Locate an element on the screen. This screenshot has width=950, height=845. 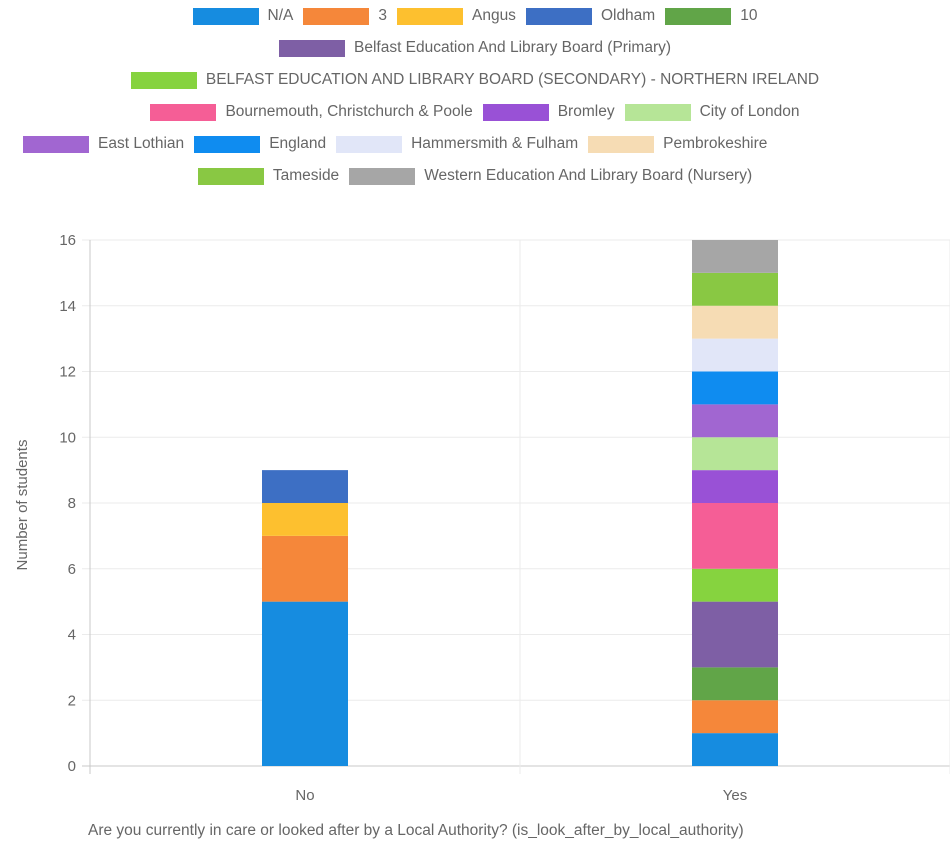
y-tick-label: 6 is located at coordinates (72, 569).